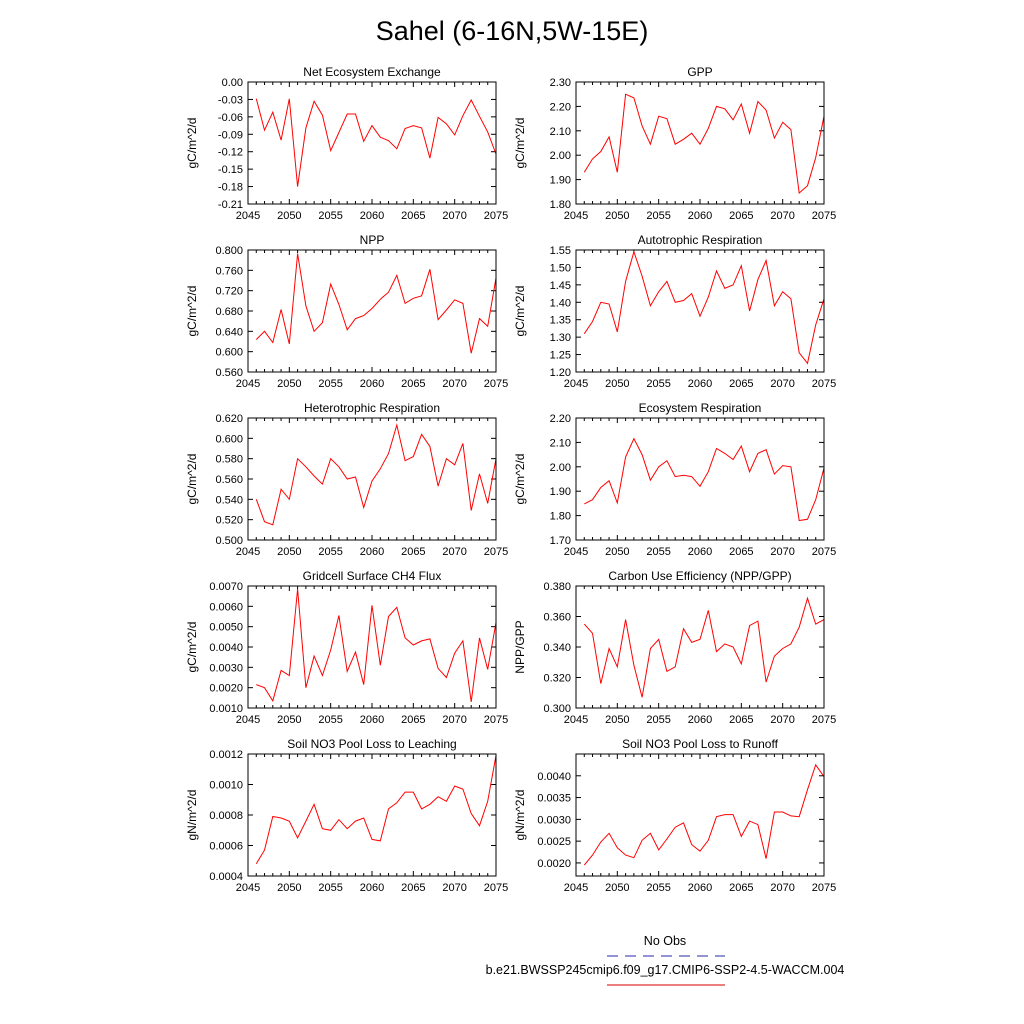 The image size is (1024, 1024). Describe the element at coordinates (229, 271) in the screenshot. I see `y-tick-label: 0.760` at that location.